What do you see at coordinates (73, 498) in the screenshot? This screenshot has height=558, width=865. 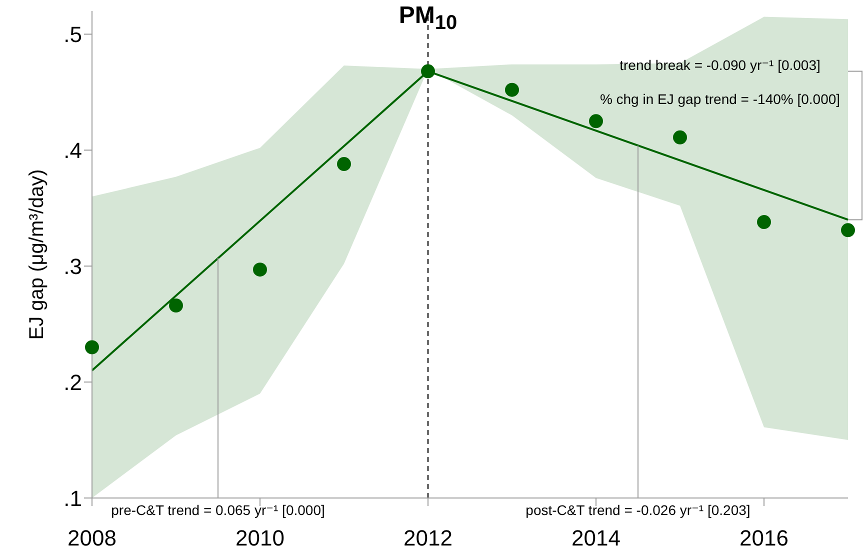 I see `y-tick-label: .1` at bounding box center [73, 498].